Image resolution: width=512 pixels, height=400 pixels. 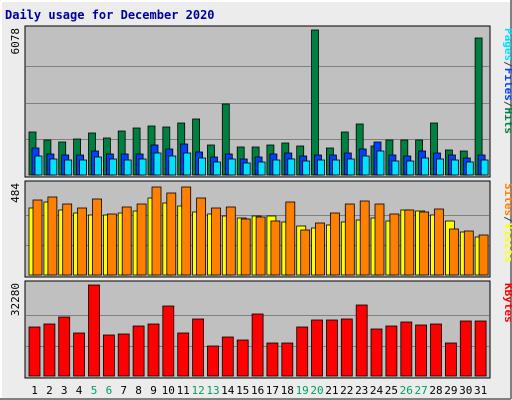 What do you see at coordinates (331, 390) in the screenshot?
I see `x-tick-label: 21` at bounding box center [331, 390].